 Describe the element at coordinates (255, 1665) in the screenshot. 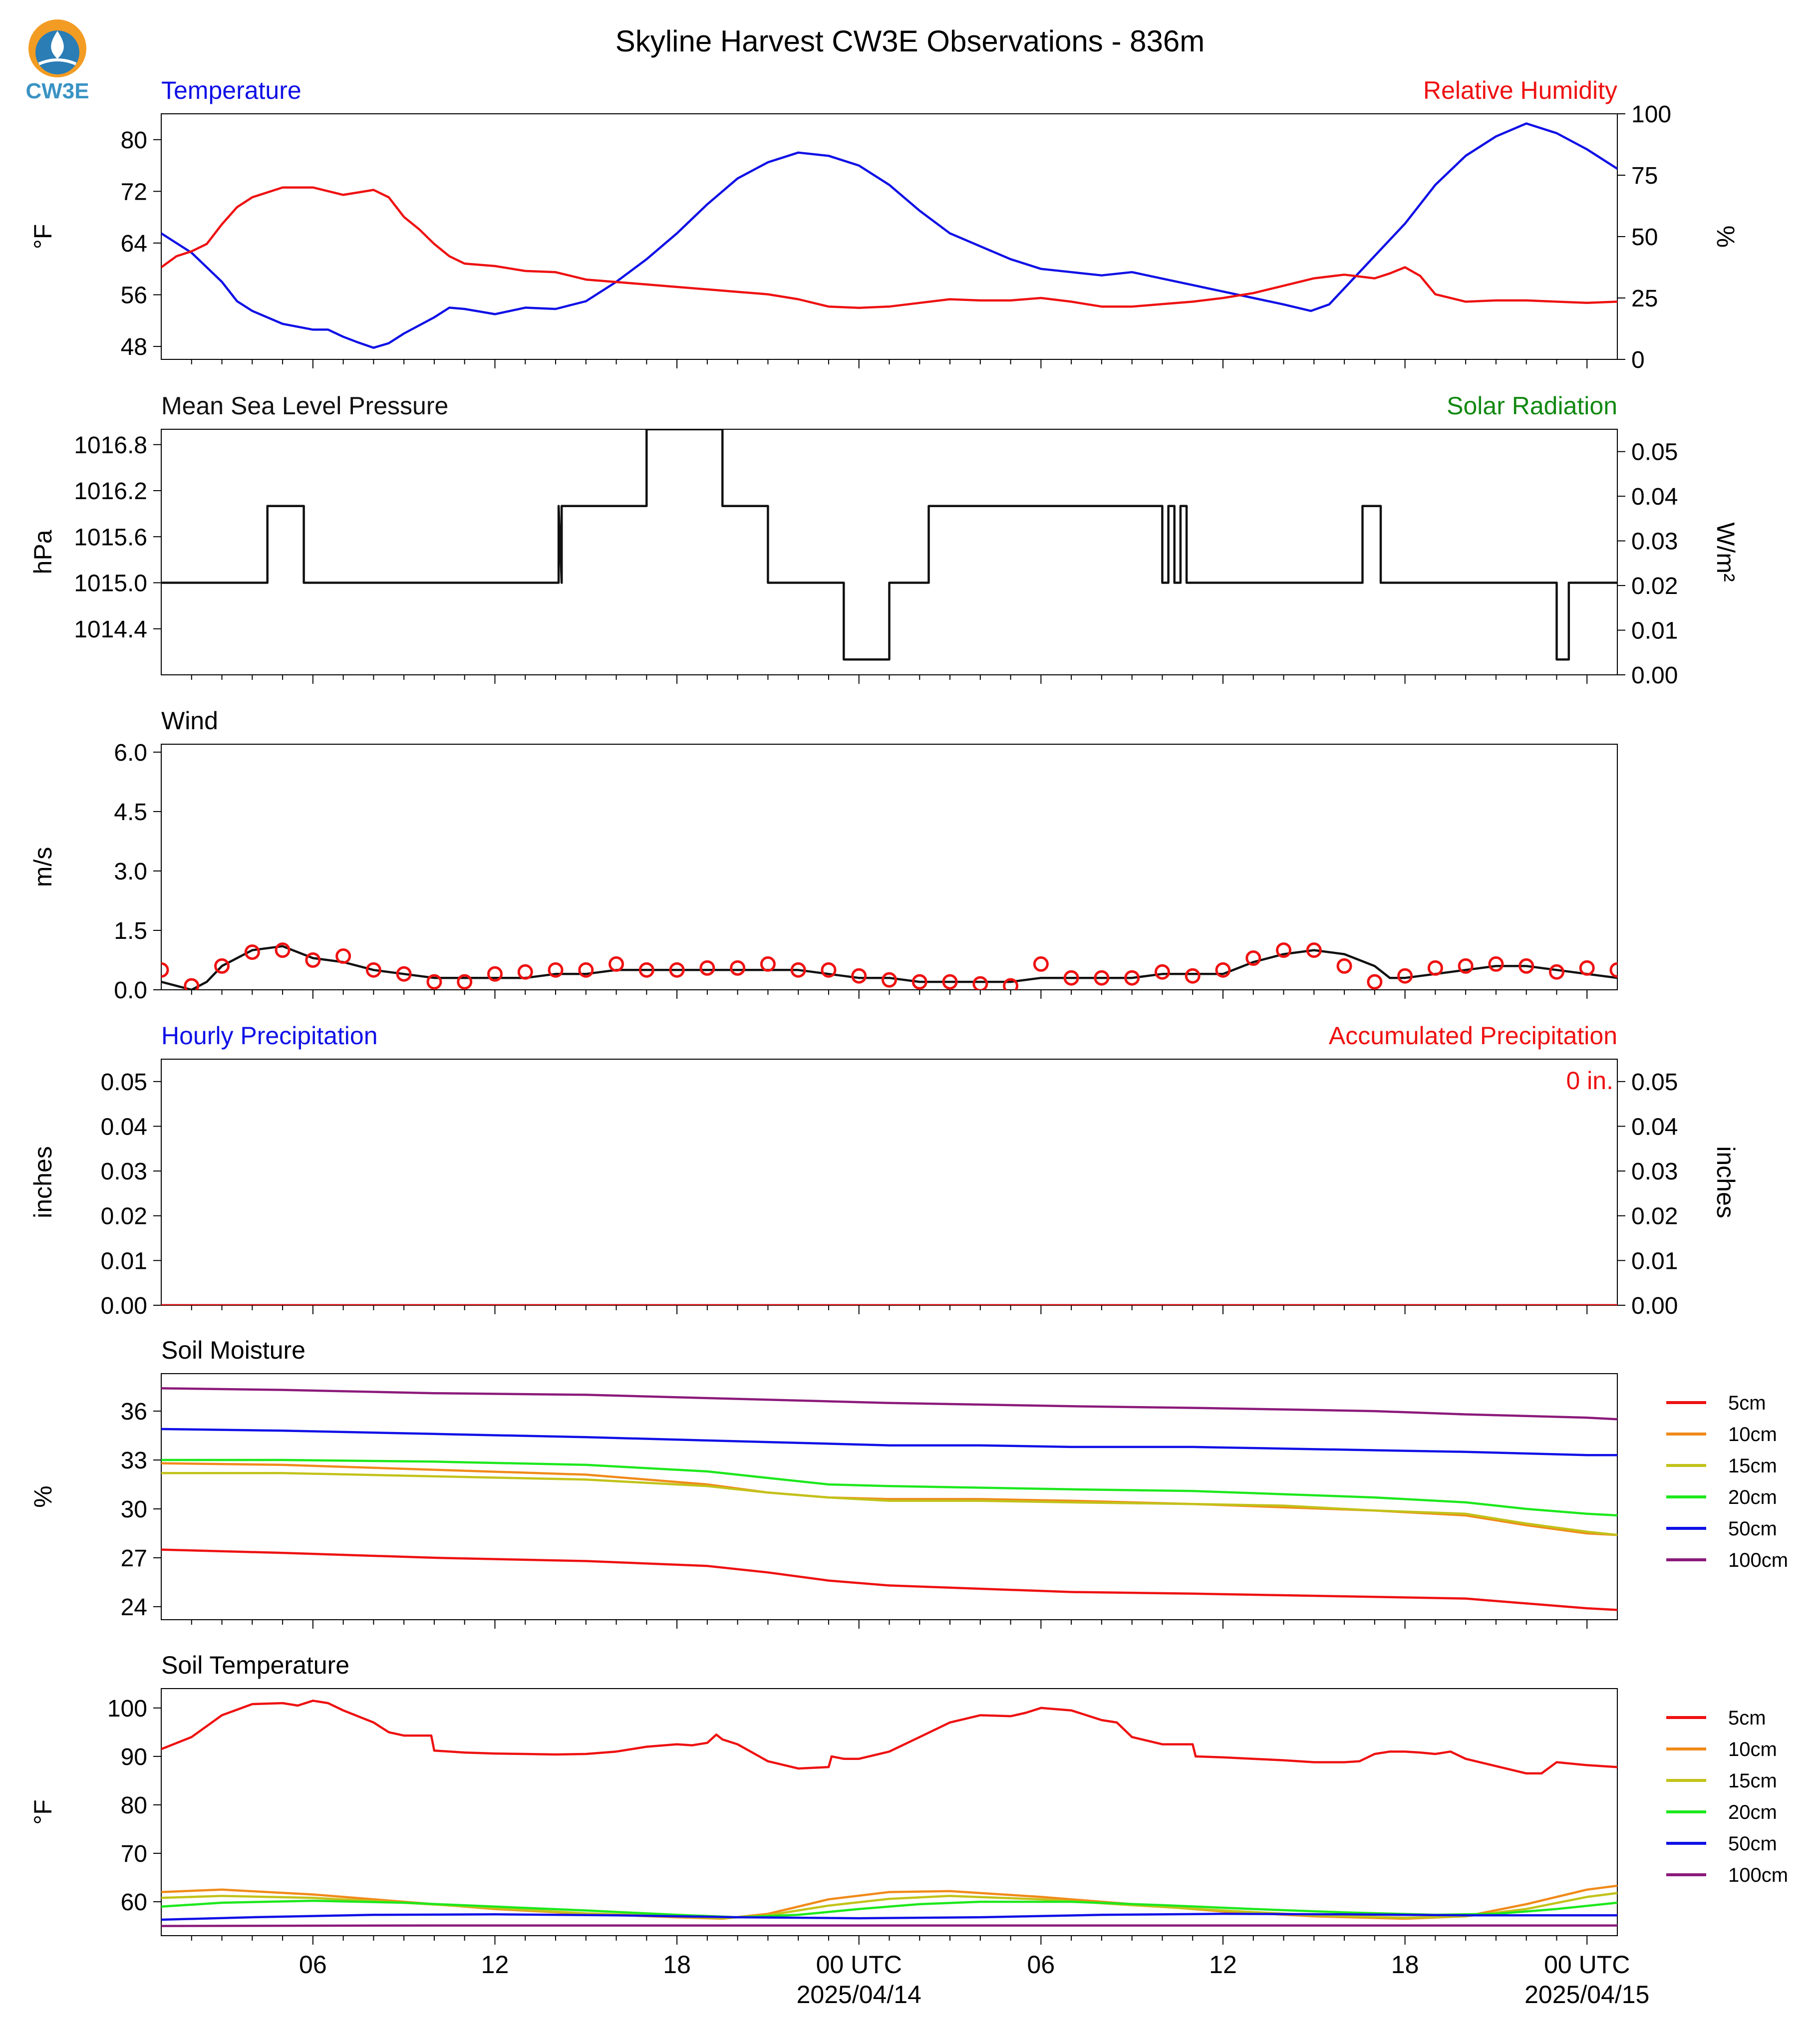

I see `panel-title-left: Soil Temperature` at that location.